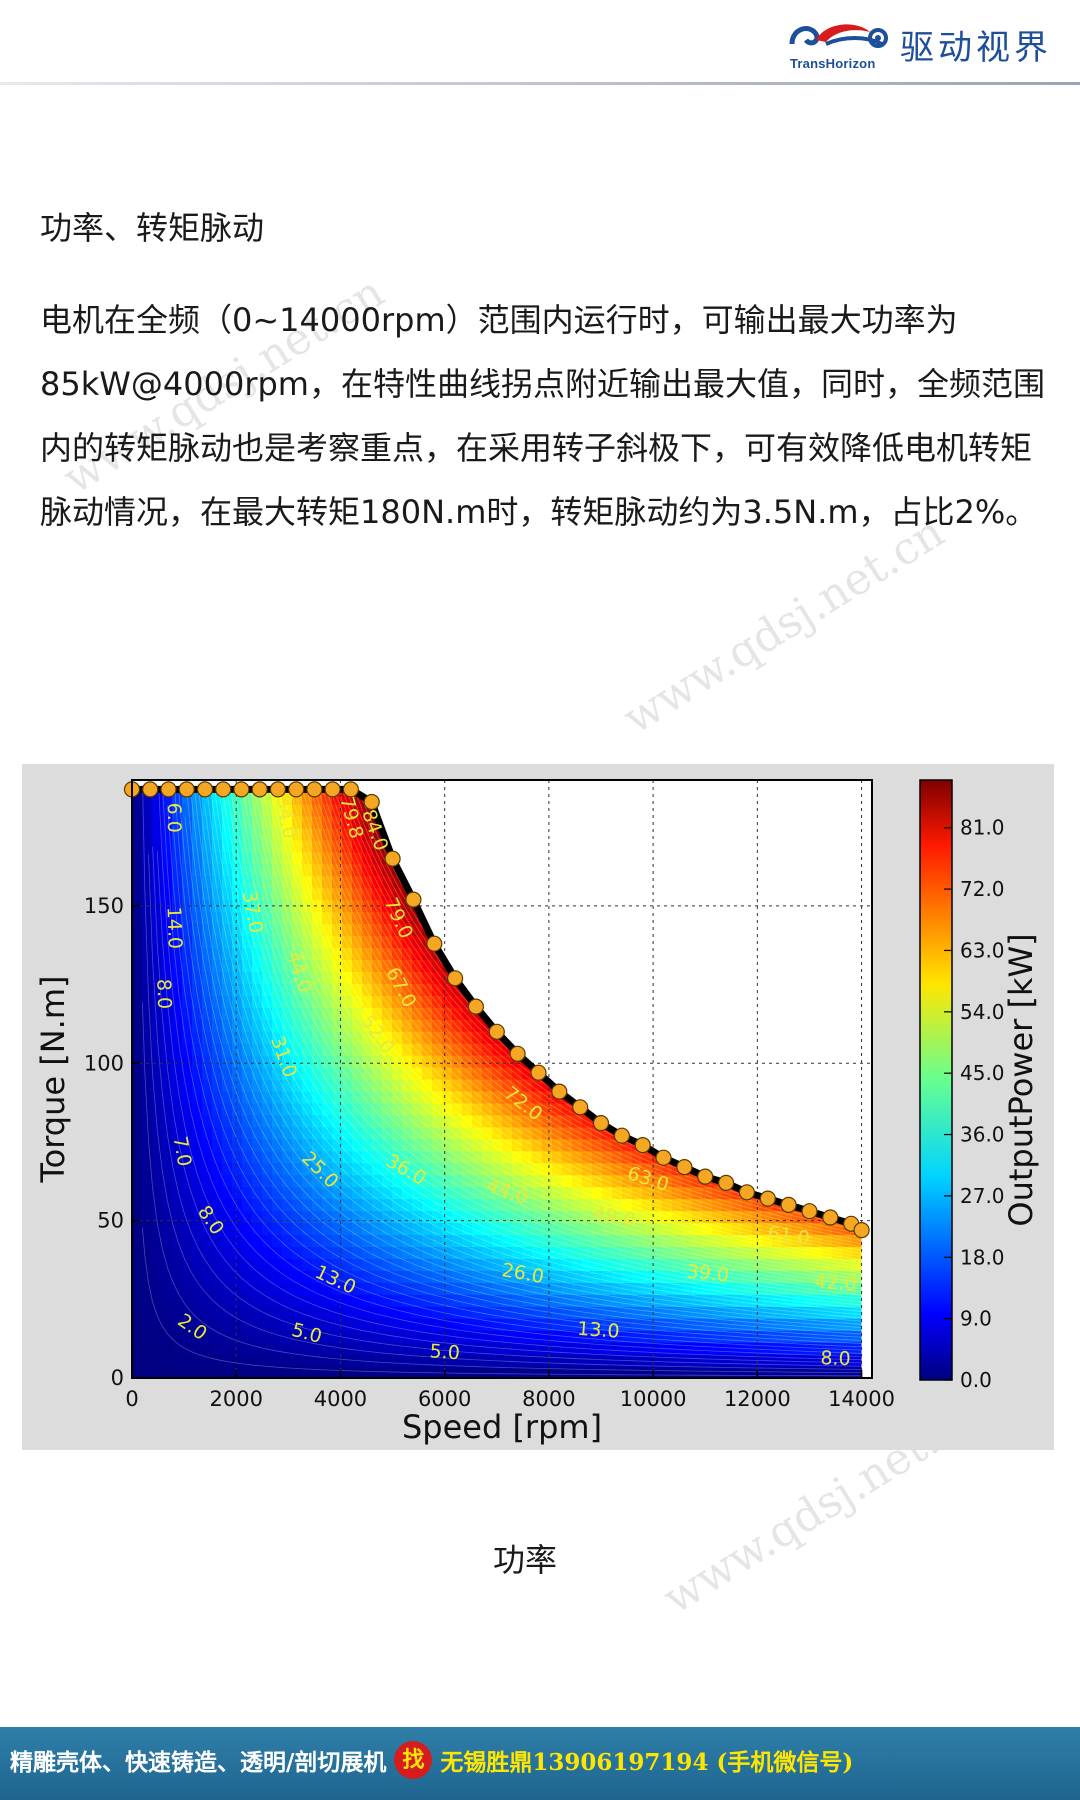 The image size is (1080, 1800). Describe the element at coordinates (705, 1176) in the screenshot. I see `boundary-point` at that location.